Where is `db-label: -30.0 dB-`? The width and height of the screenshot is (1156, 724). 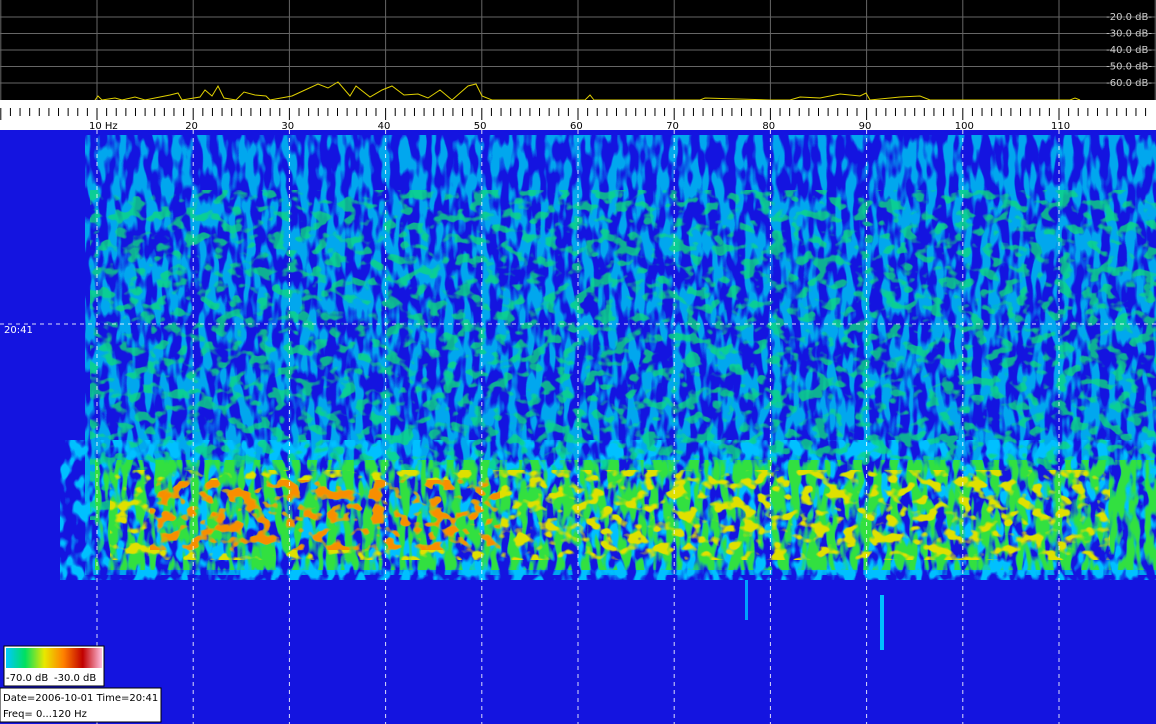
db-label: -30.0 dB- is located at coordinates (1129, 34).